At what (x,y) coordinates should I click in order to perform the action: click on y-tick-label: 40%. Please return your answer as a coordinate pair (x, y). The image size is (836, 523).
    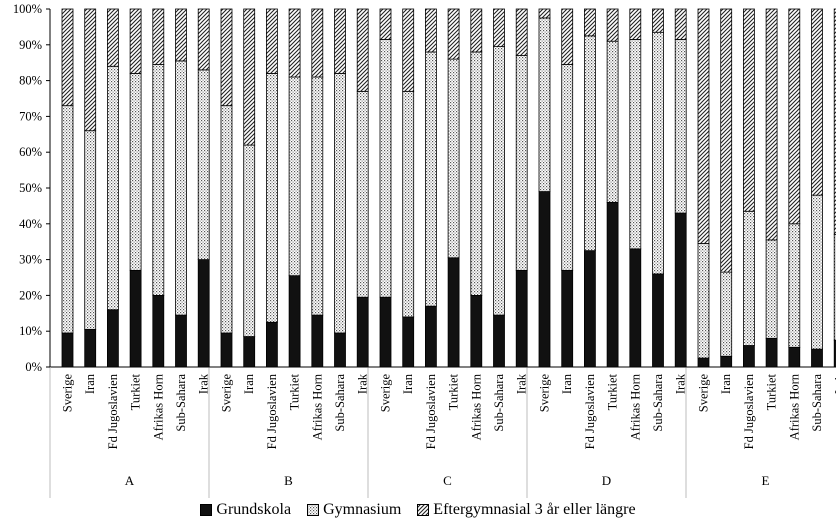
    Looking at the image, I should click on (30, 224).